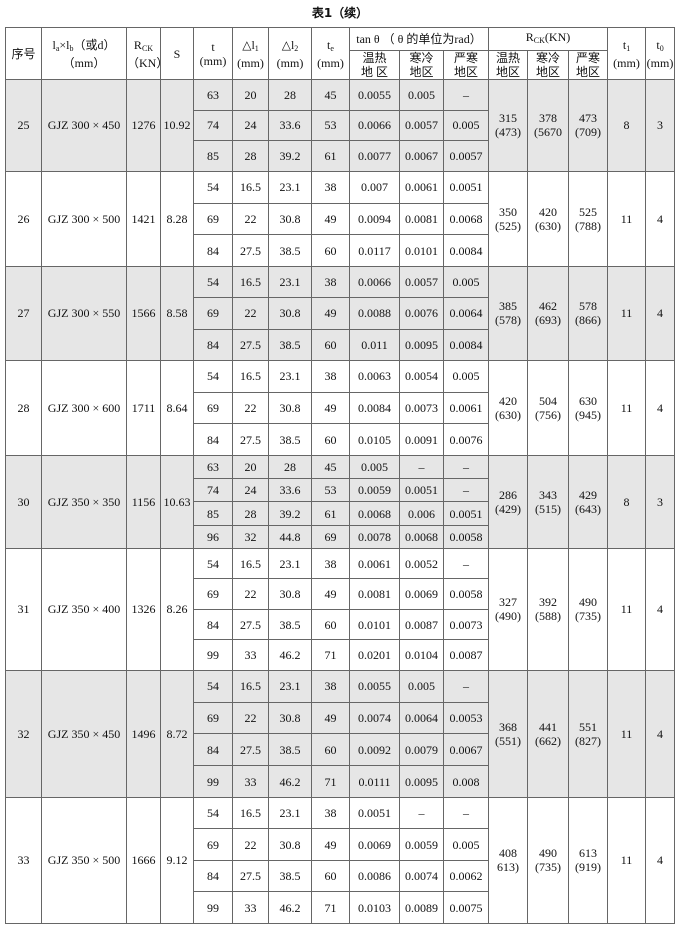  What do you see at coordinates (290, 95) in the screenshot?
I see `cell-dl2: 28` at bounding box center [290, 95].